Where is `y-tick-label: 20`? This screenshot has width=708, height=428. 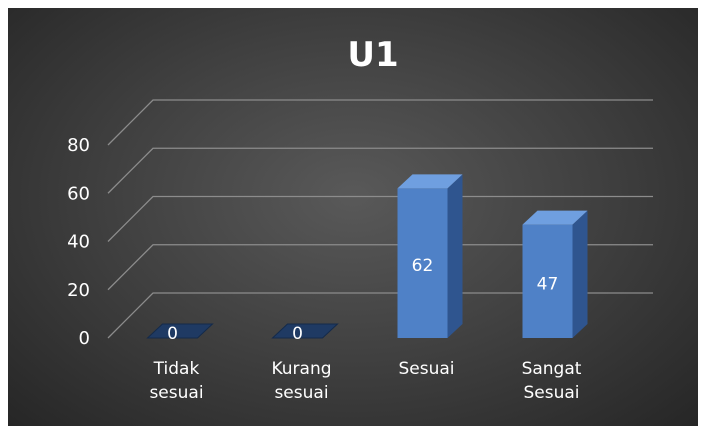
y-tick-label: 20 is located at coordinates (78, 290).